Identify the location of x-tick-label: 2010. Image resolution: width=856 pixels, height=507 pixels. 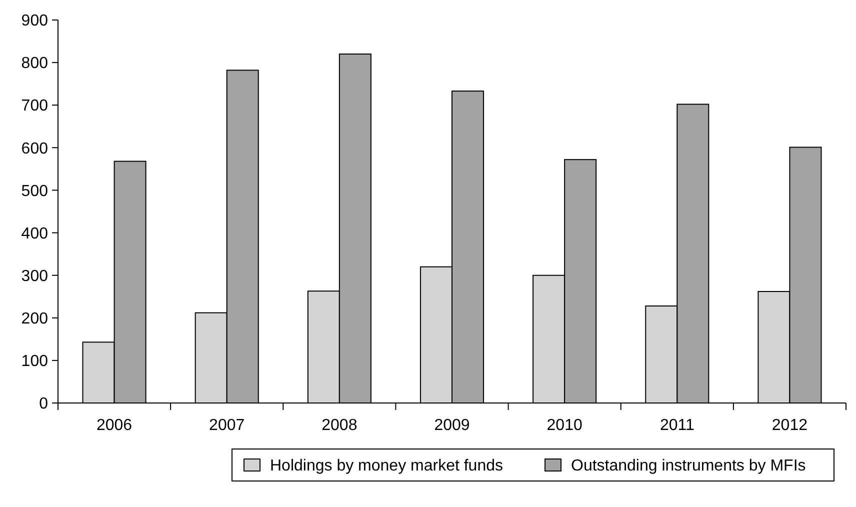
(564, 425).